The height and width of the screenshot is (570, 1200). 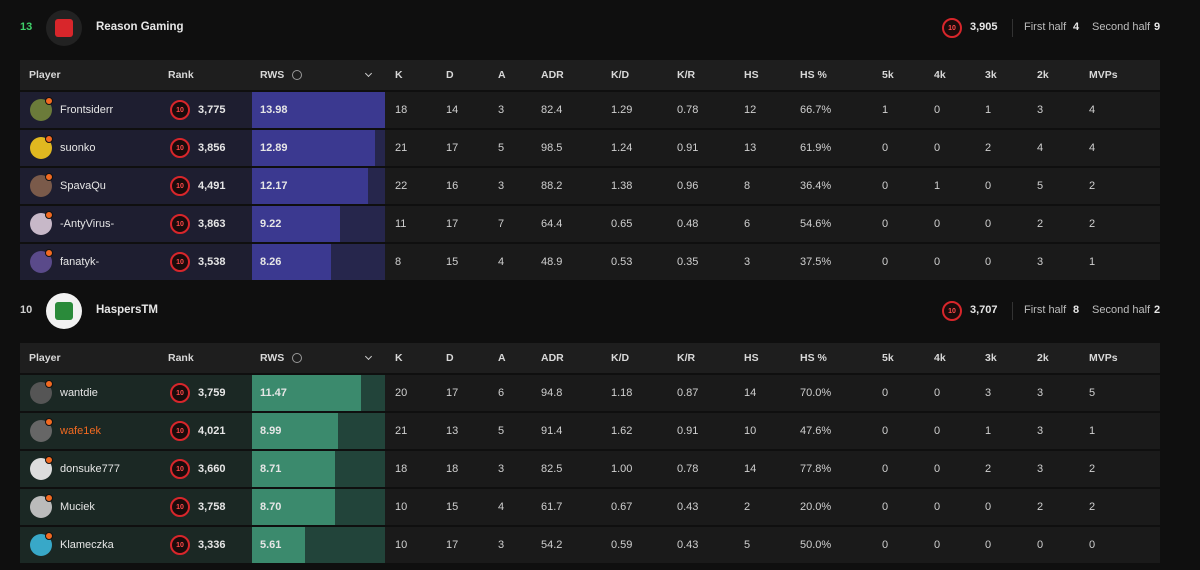 What do you see at coordinates (688, 186) in the screenshot?
I see `stat-value: 0.96` at bounding box center [688, 186].